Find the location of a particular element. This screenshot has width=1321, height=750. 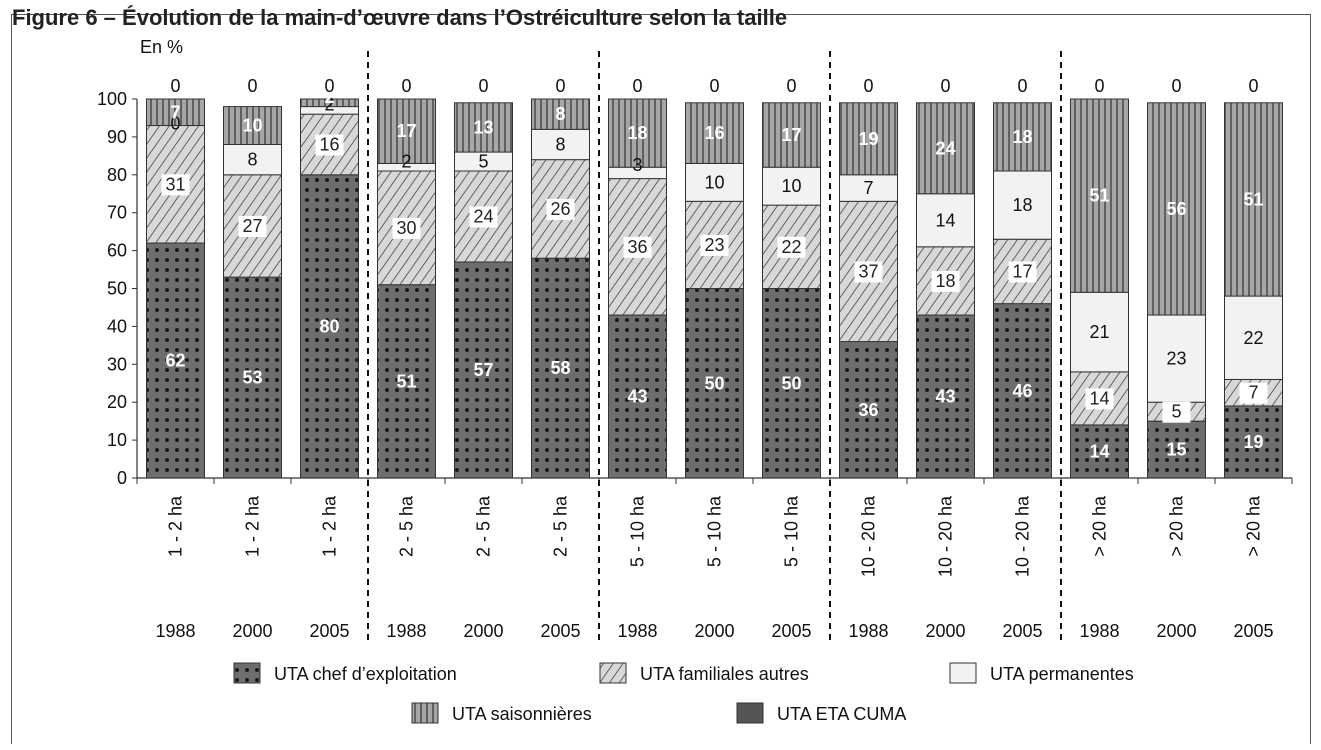

y-tick-label: 0 is located at coordinates (122, 478).